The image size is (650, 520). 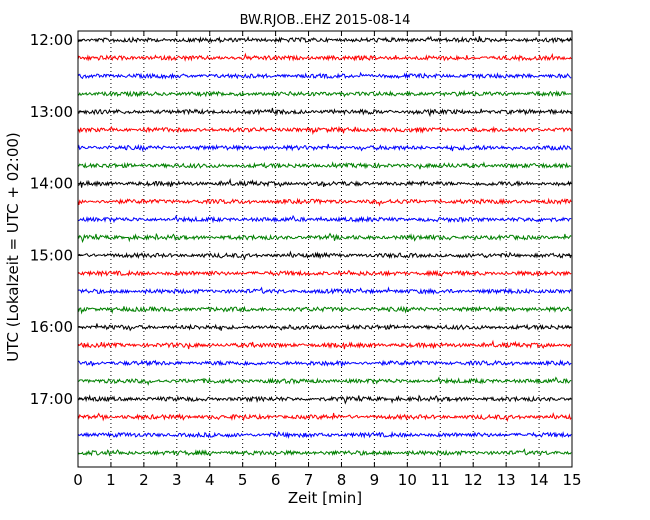 What do you see at coordinates (309, 480) in the screenshot?
I see `x-tick-label: 7` at bounding box center [309, 480].